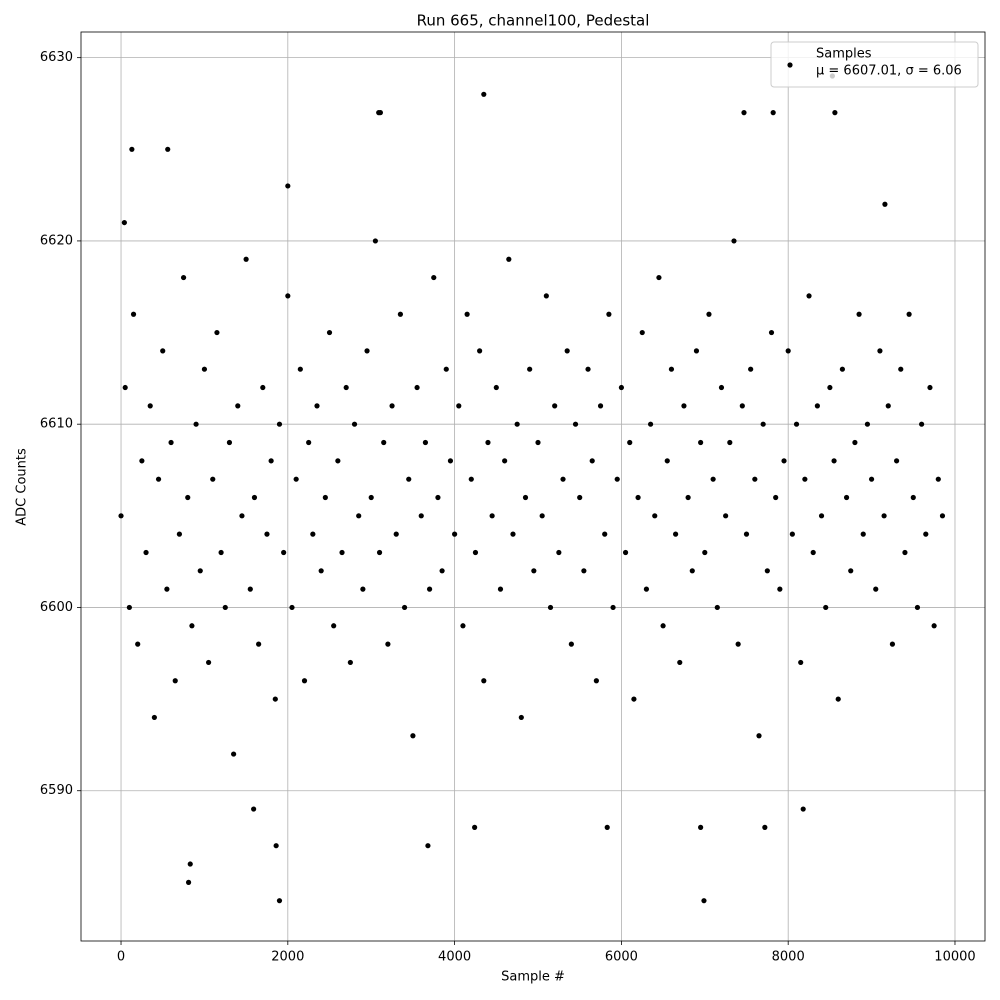  I want to click on x-tick-label: 0, so click(121, 957).